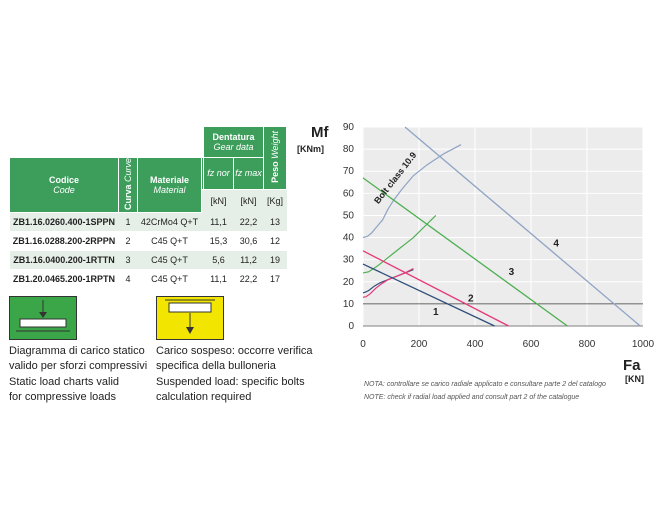 The image size is (660, 530). Describe the element at coordinates (233, 147) in the screenshot. I see `gear-data-label: Gear data` at that location.